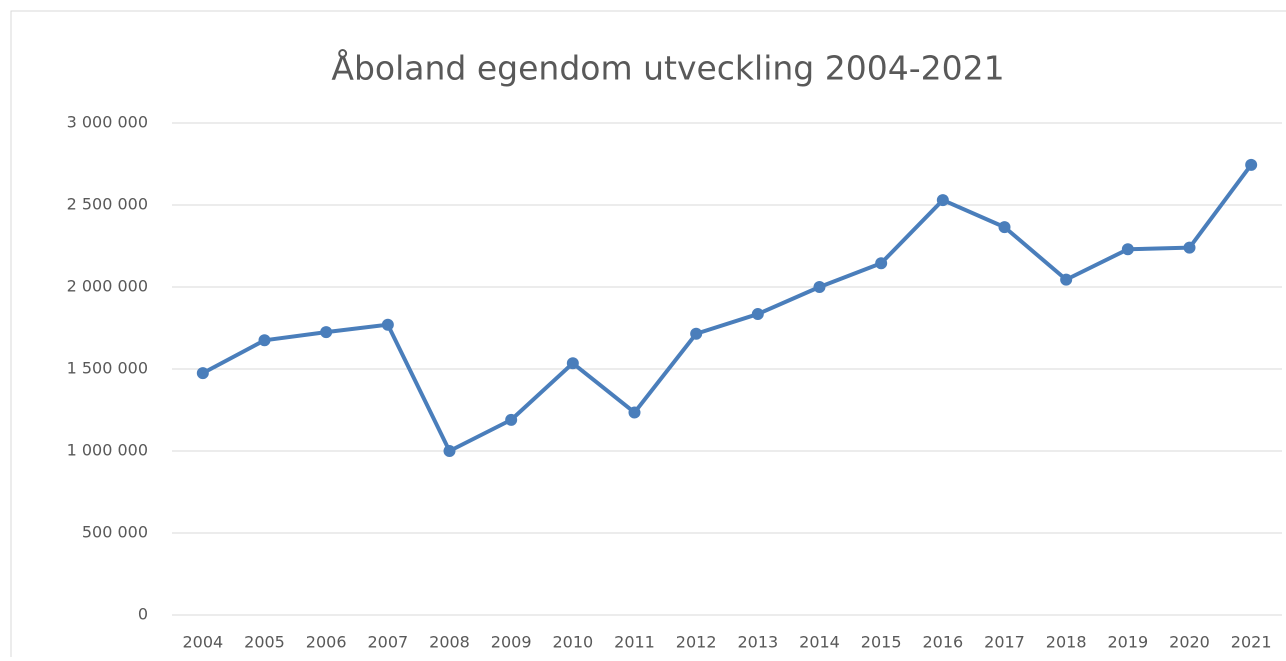  Describe the element at coordinates (572, 642) in the screenshot. I see `x-tick-label: 2010` at that location.